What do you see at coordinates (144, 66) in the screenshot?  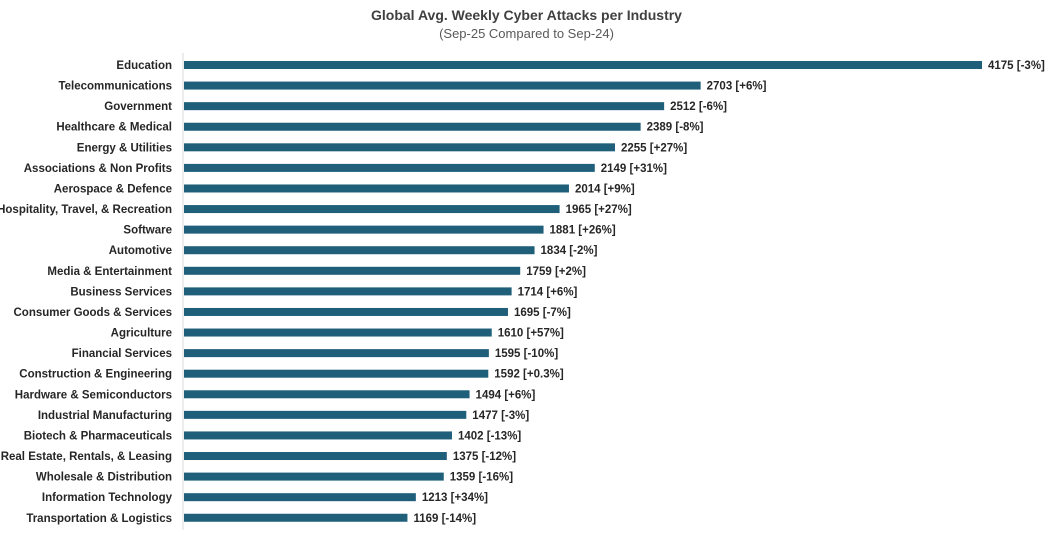 I see `category-label: Education` at bounding box center [144, 66].